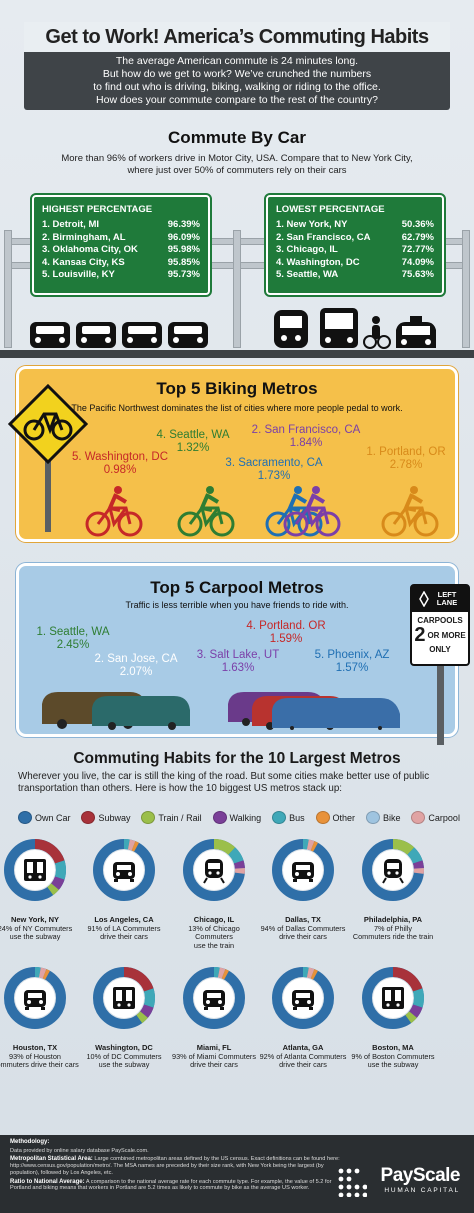 This screenshot has width=474, height=1213. I want to click on metro-value: 1.59%, so click(286, 639).